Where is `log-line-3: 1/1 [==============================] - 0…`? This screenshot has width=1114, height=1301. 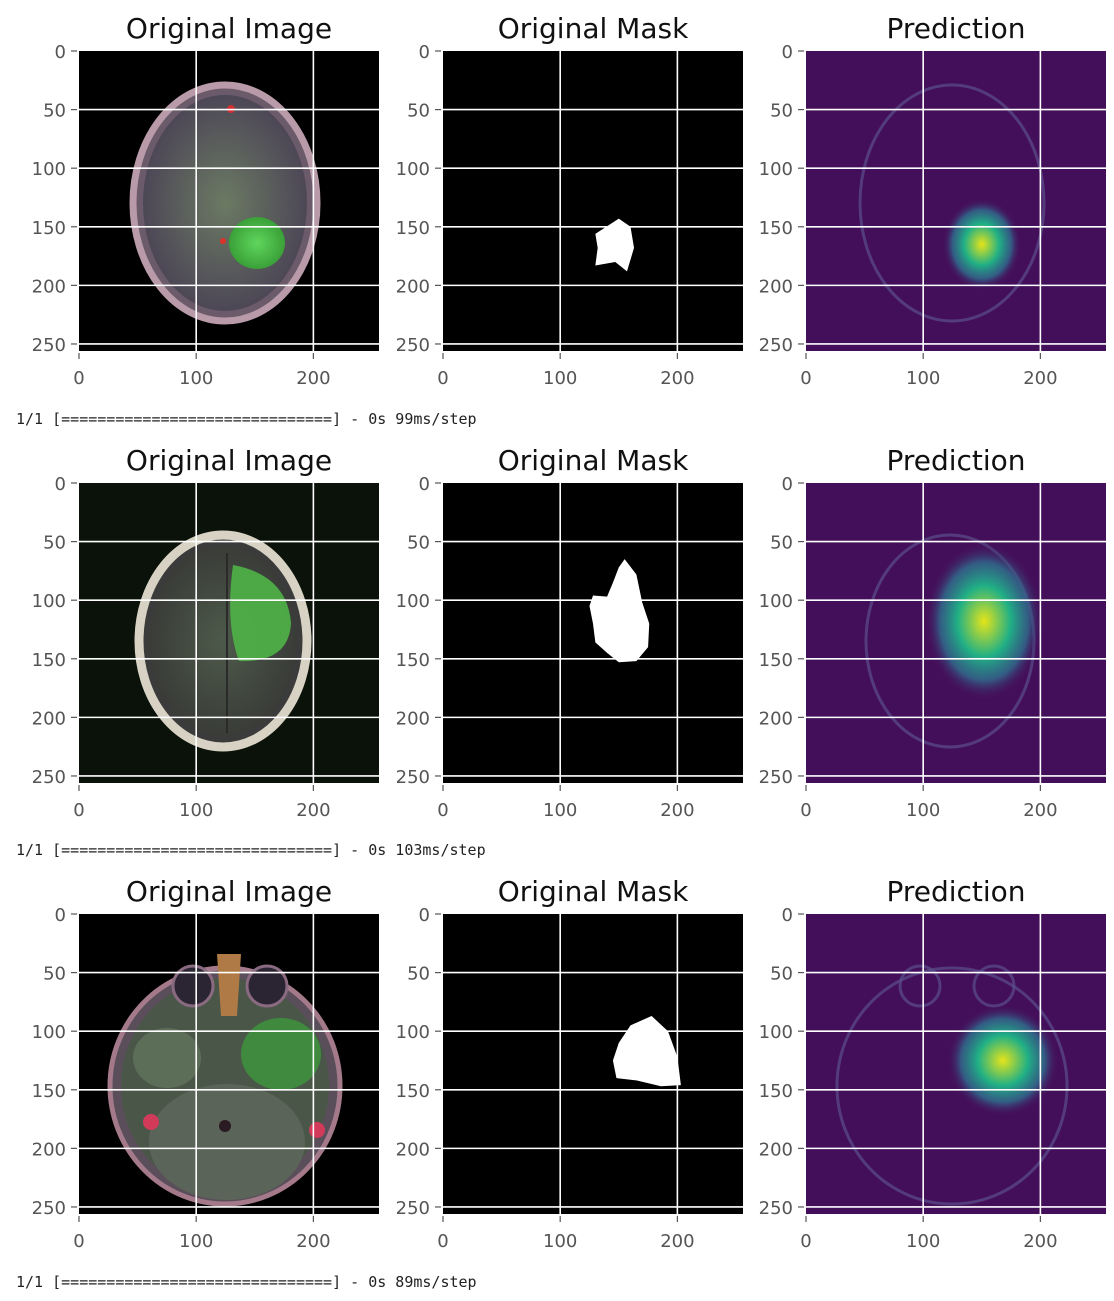
log-line-3: 1/1 [==============================] - 0… is located at coordinates (246, 1282).